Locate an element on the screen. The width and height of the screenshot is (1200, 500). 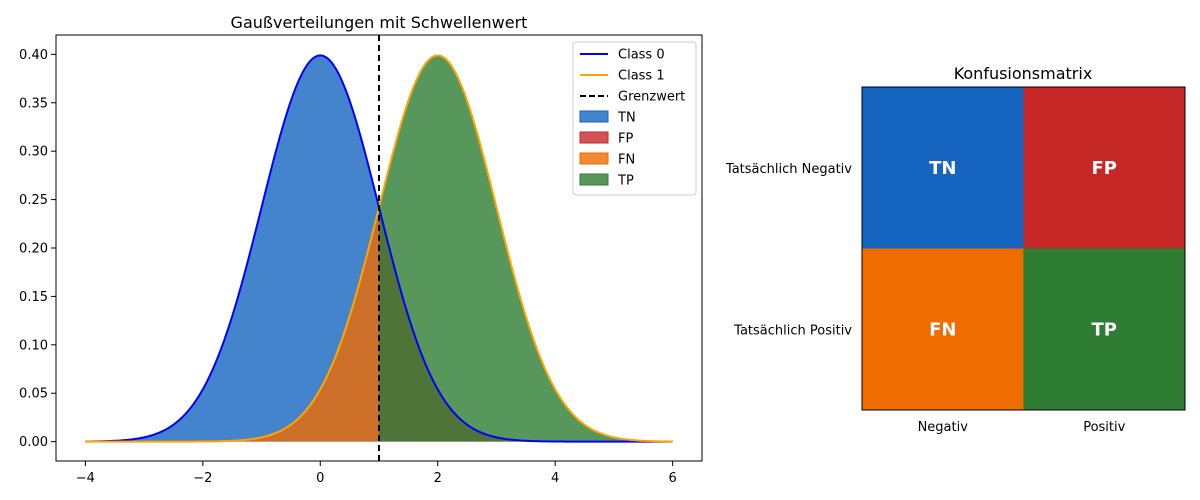
matrix-cell-tn is located at coordinates (943, 168).